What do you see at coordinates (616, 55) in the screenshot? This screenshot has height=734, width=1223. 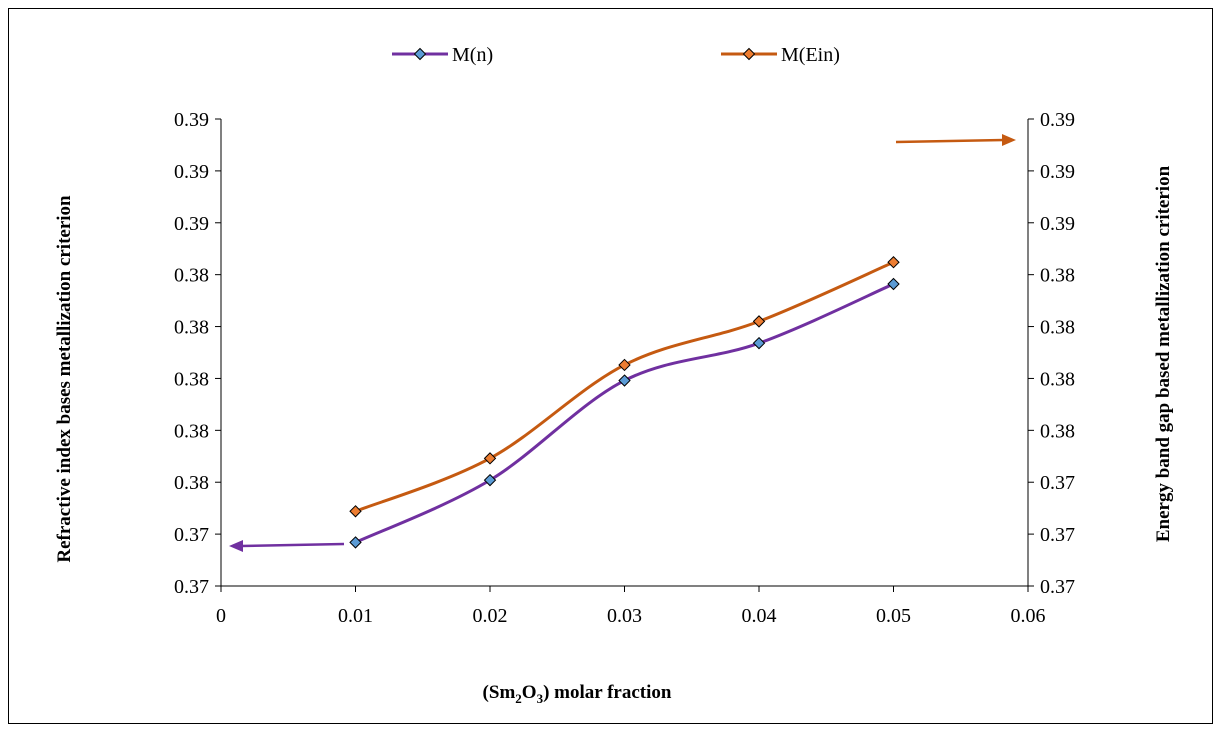 I see `legend: M(n) M(Ein)` at bounding box center [616, 55].